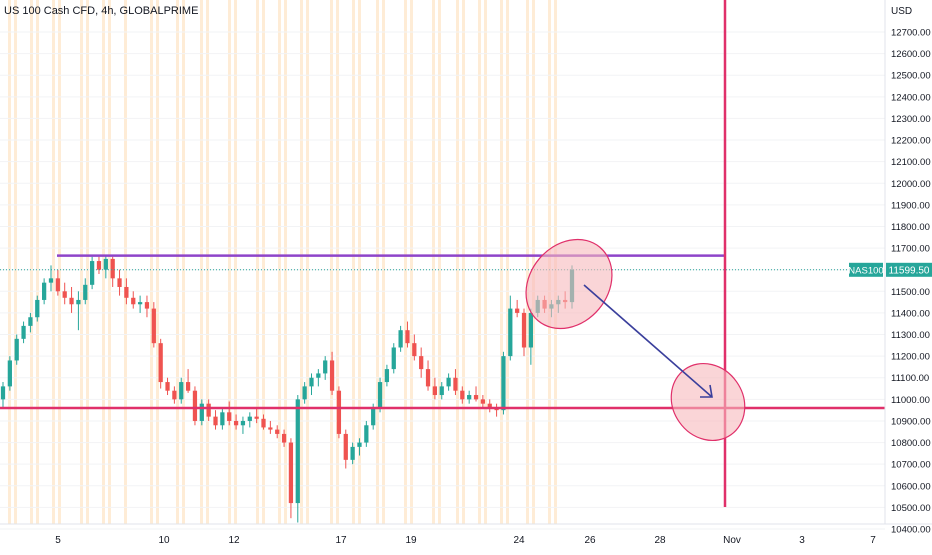 Image resolution: width=932 pixels, height=555 pixels. What do you see at coordinates (648, 341) in the screenshot?
I see `trend-arrow` at bounding box center [648, 341].